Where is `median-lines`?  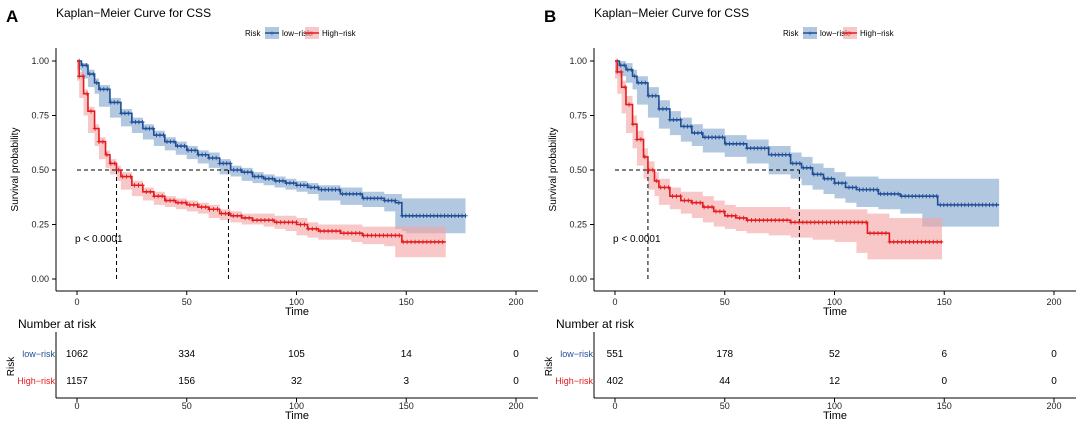 median-lines is located at coordinates (153, 224).